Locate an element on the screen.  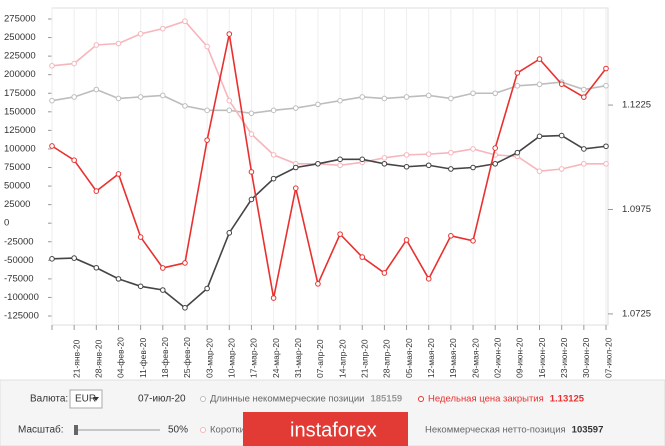
y2-tick-label: 1.0725 is located at coordinates (636, 313).